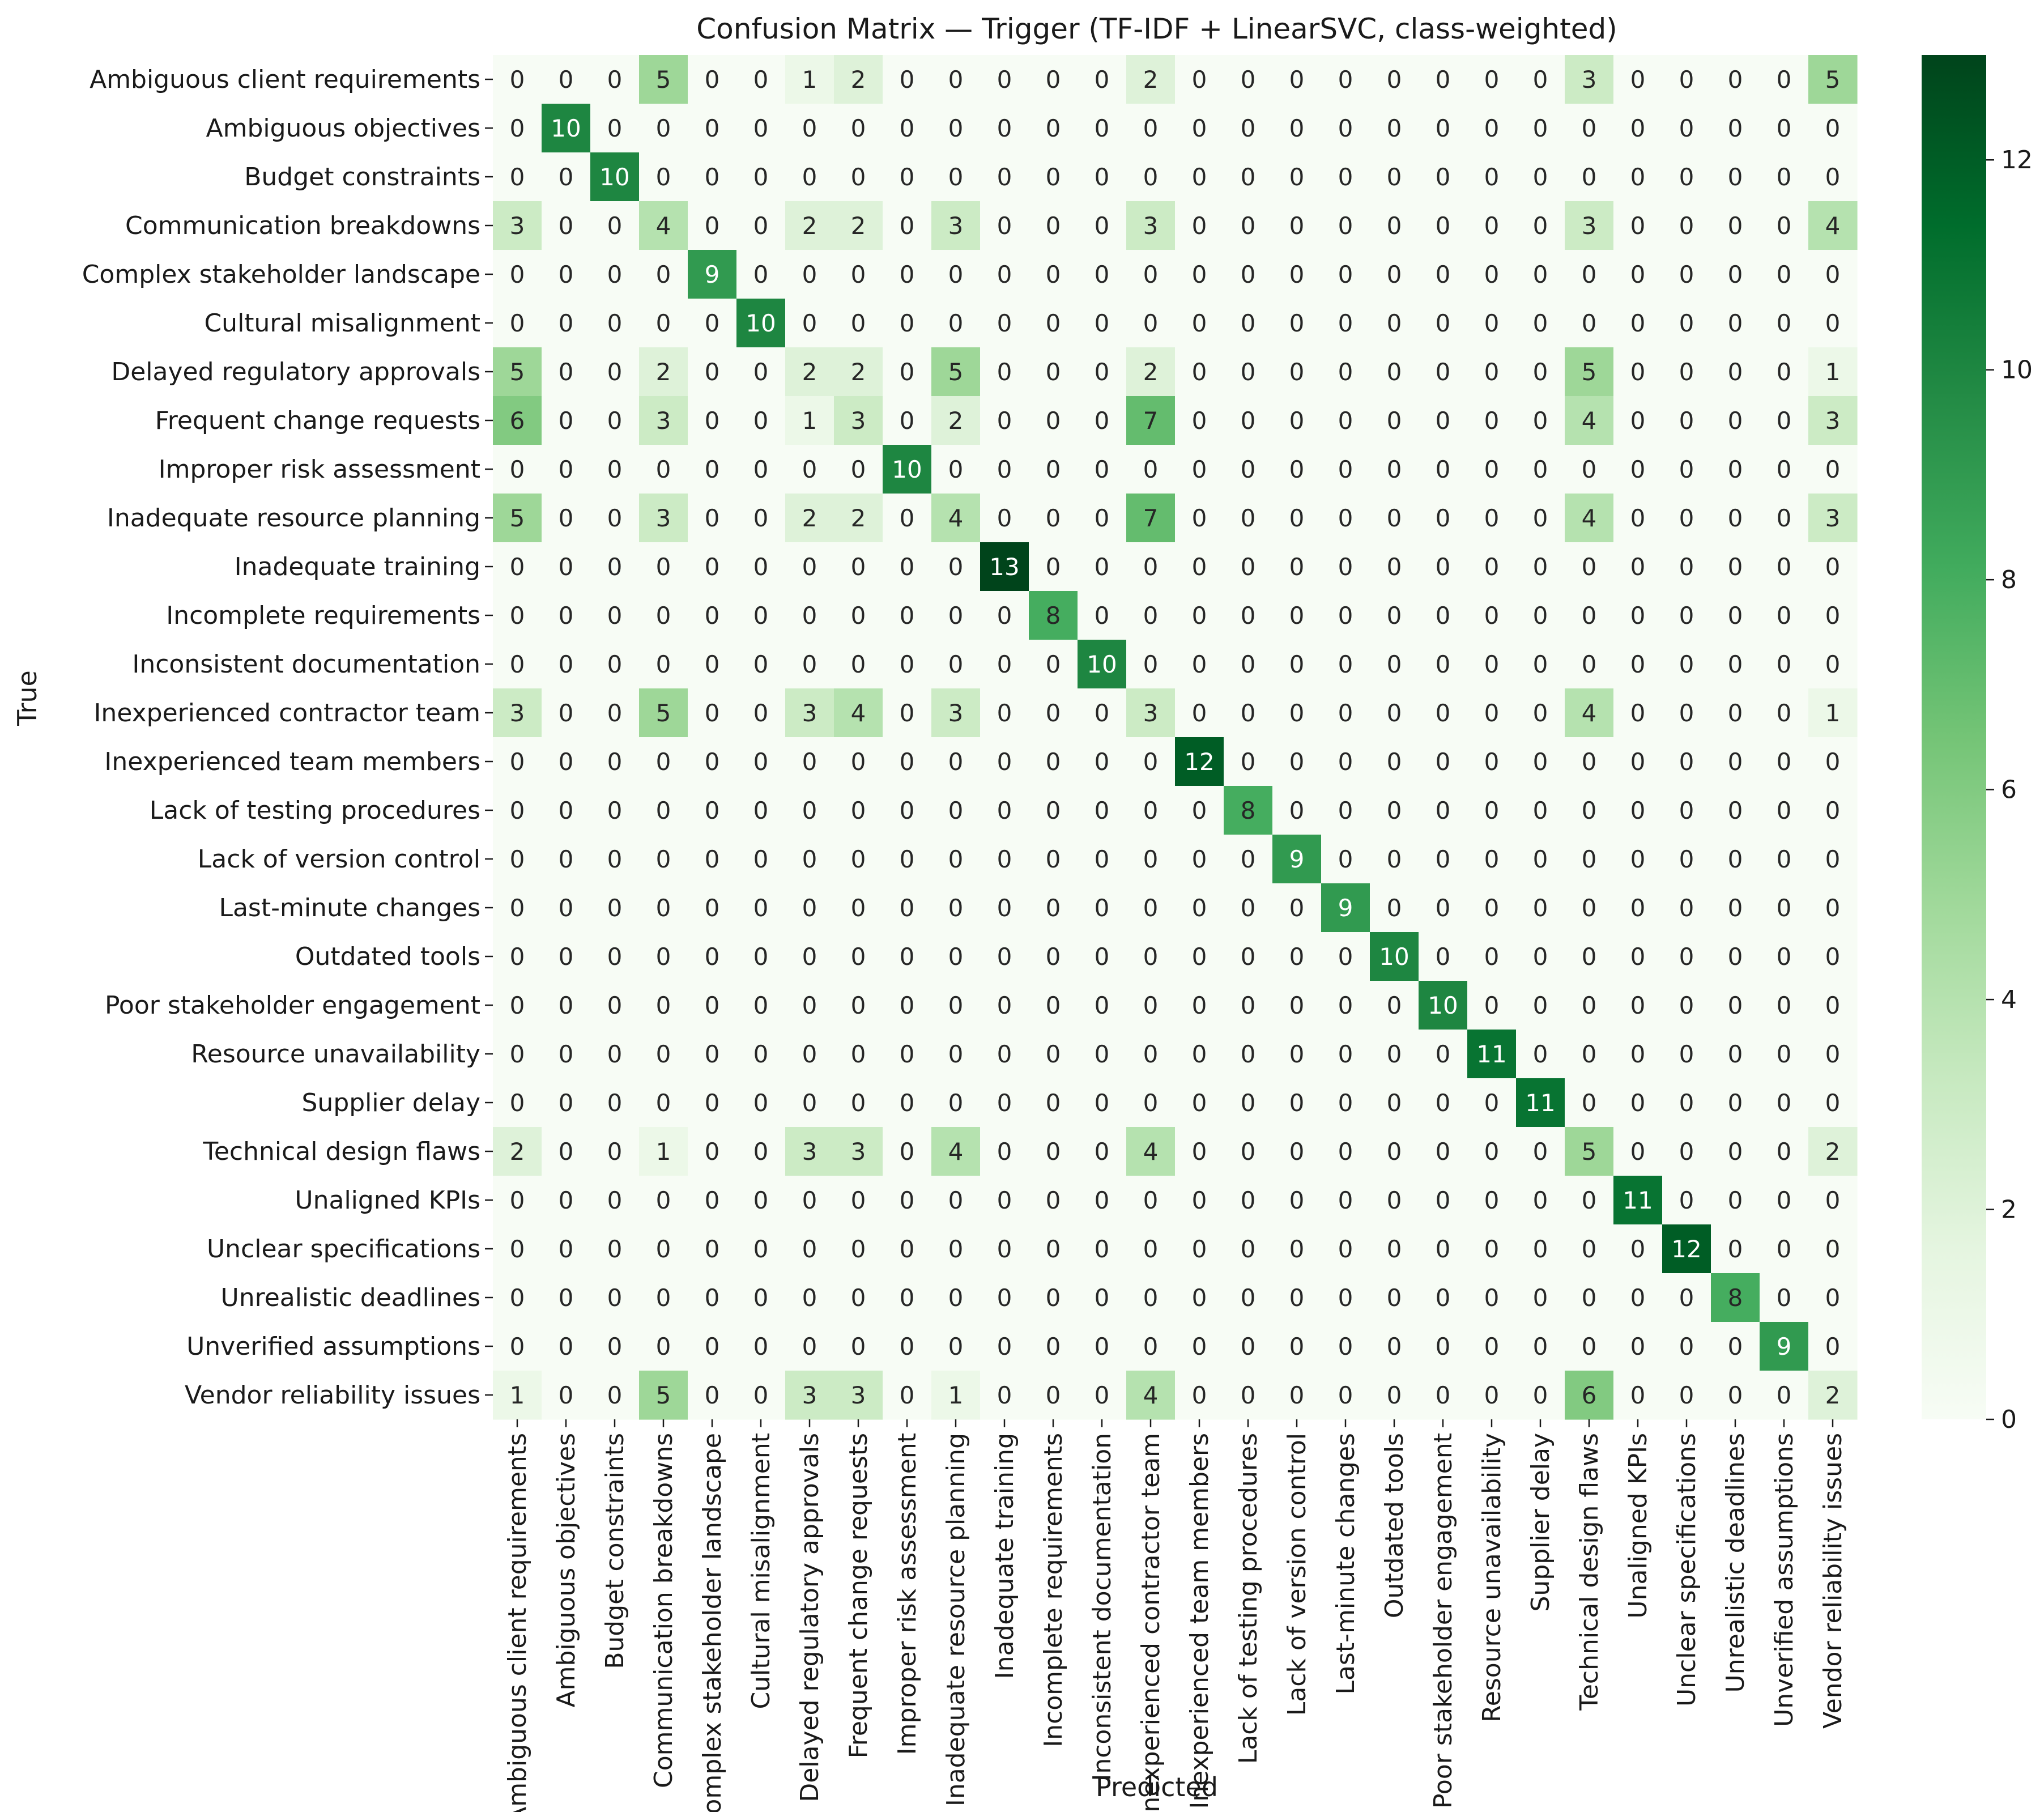  I want to click on y-tick-label: Complex stakeholder landscape, so click(281, 274).